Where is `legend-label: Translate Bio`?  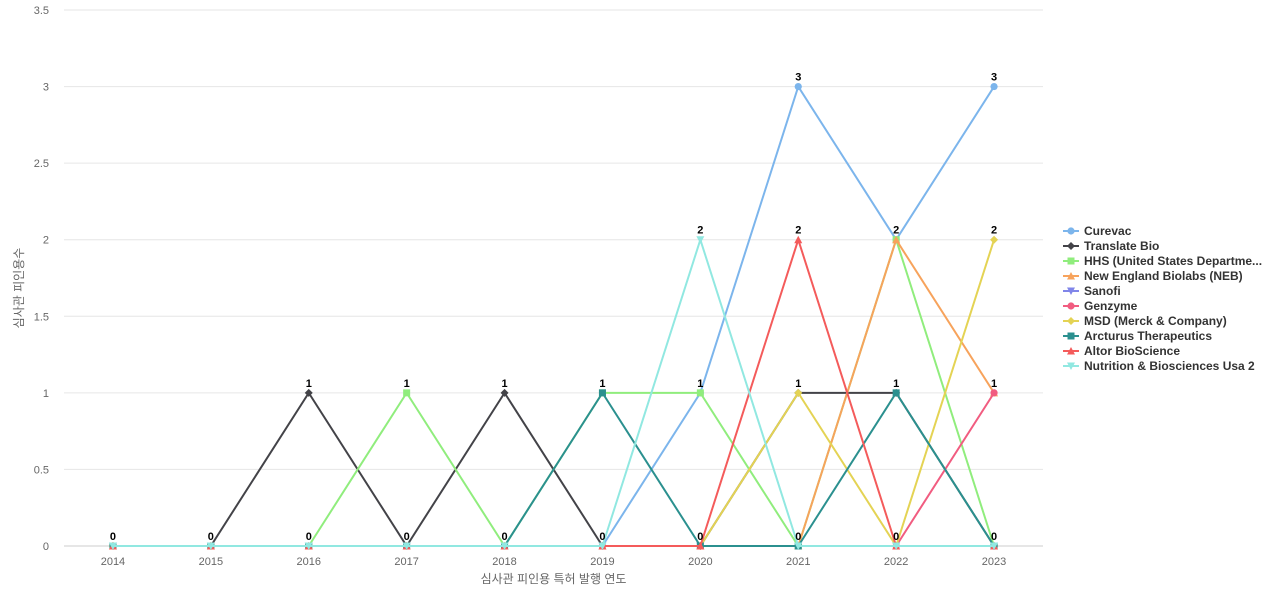
legend-label: Translate Bio is located at coordinates (1121, 246).